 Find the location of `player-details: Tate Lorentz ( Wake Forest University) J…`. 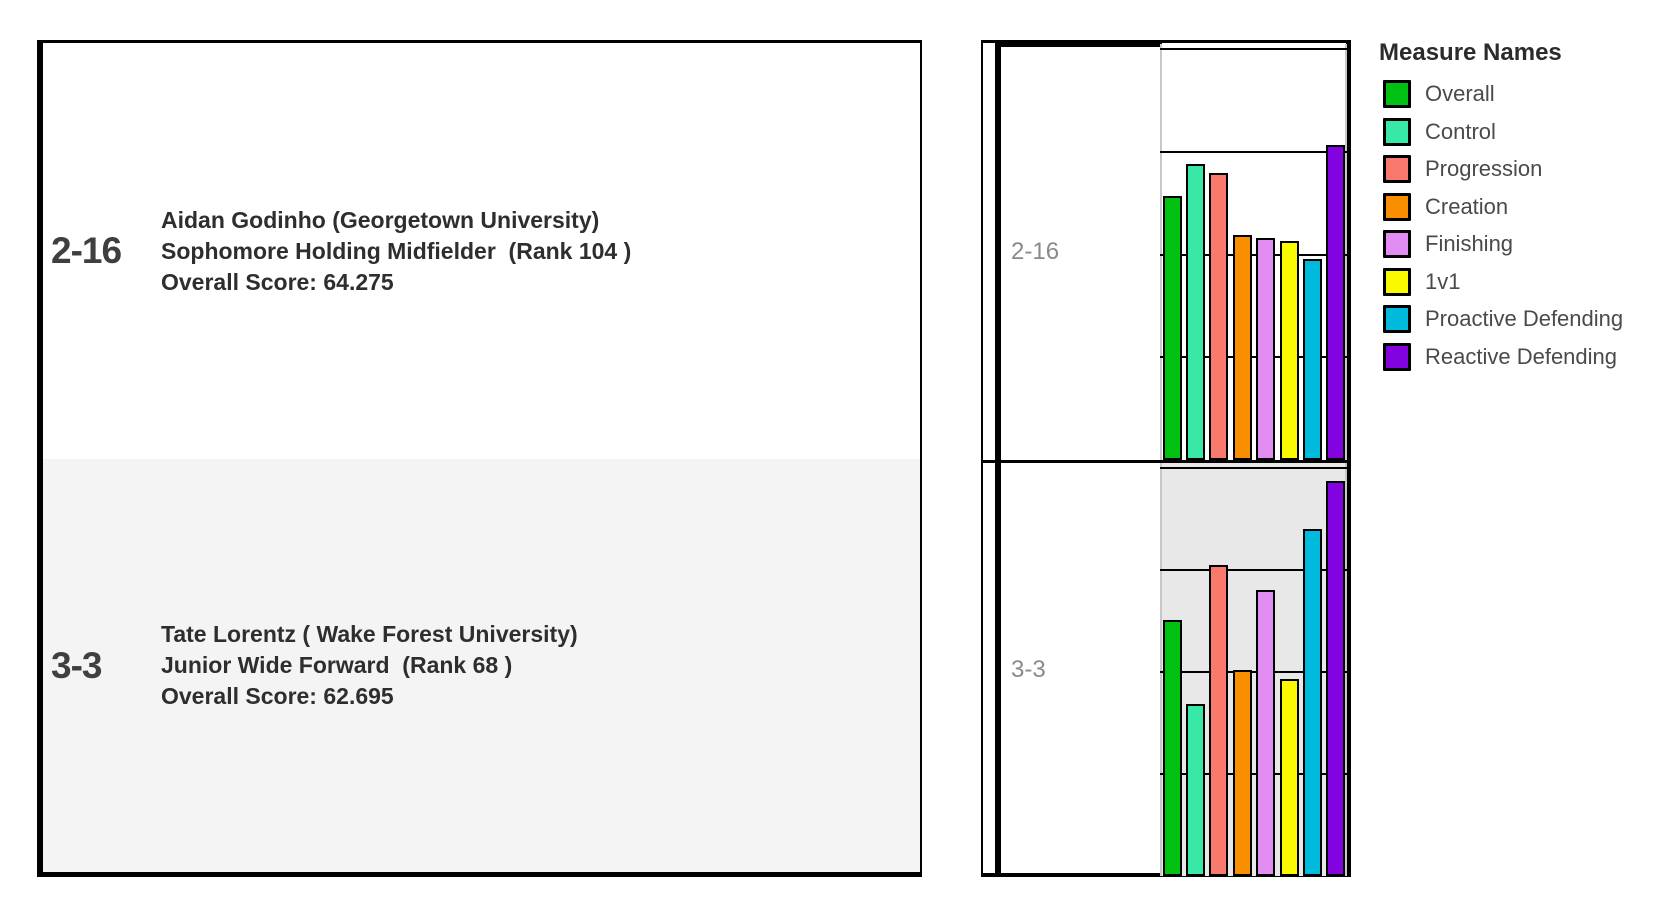

player-details: Tate Lorentz ( Wake Forest University) J… is located at coordinates (369, 665).